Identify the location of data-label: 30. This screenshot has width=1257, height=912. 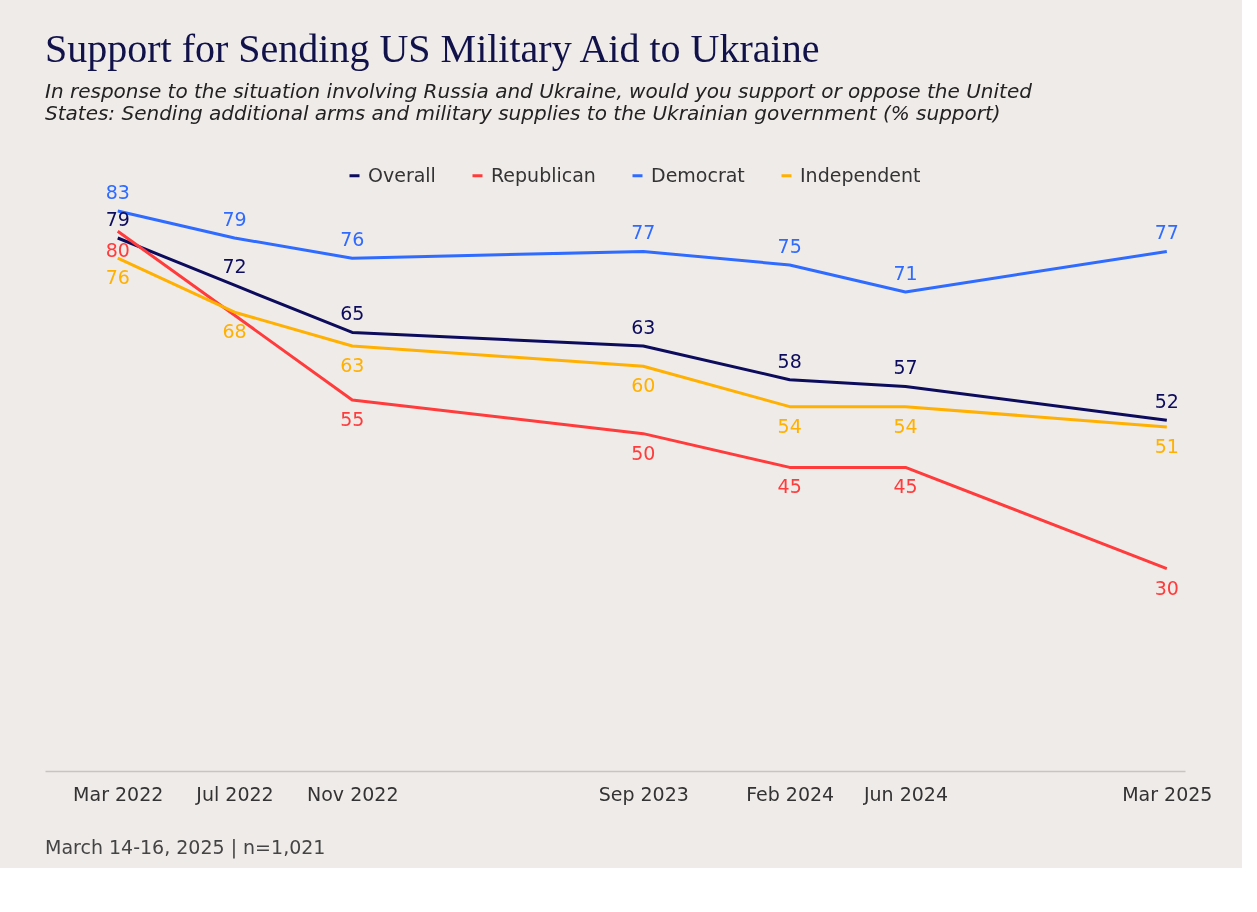
(1166, 587).